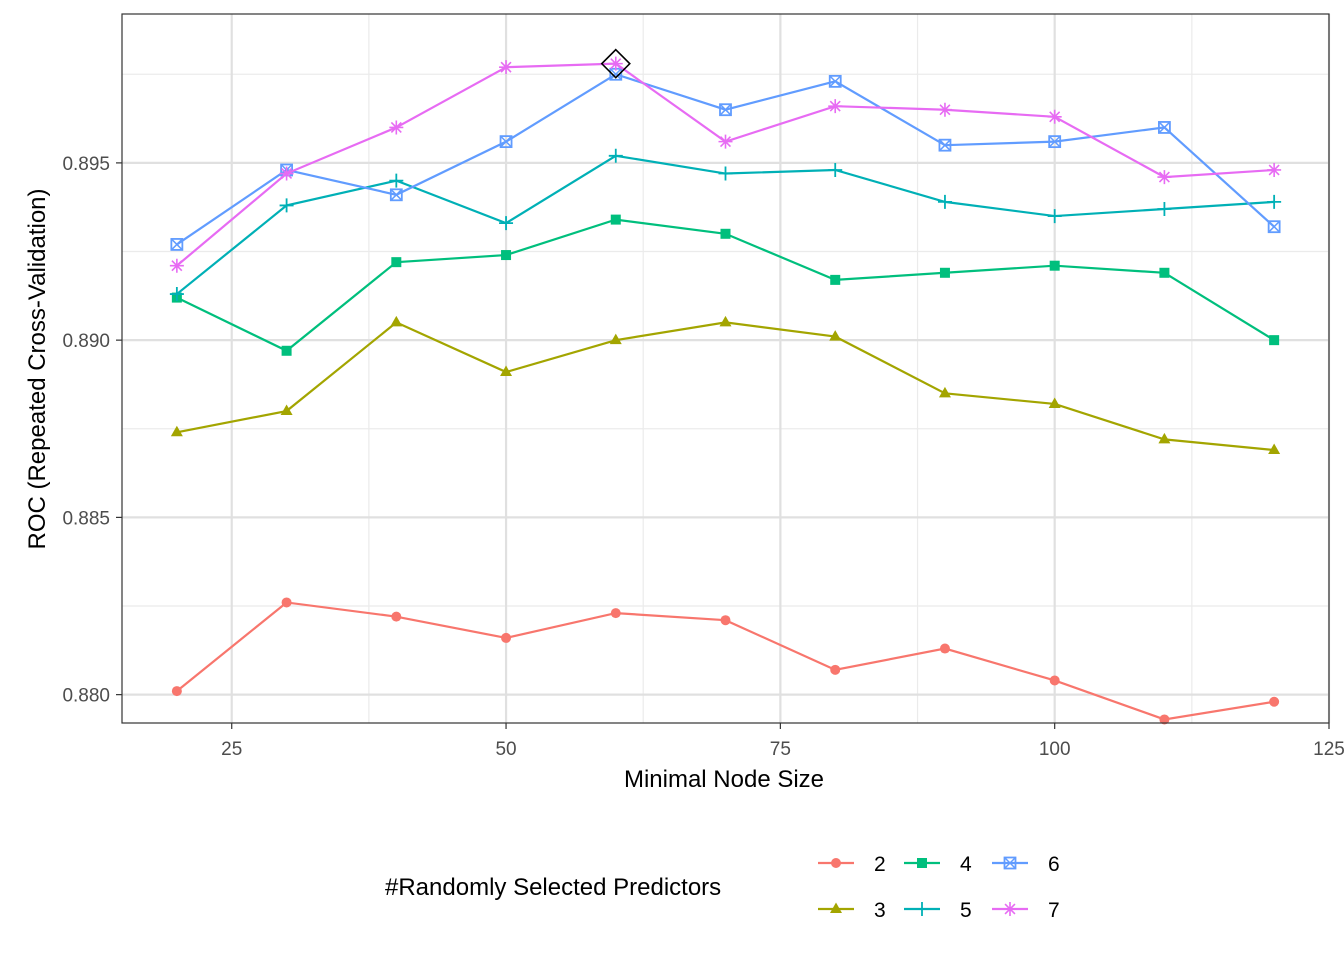 This screenshot has height=960, width=1344. I want to click on legend-label: 3, so click(880, 910).